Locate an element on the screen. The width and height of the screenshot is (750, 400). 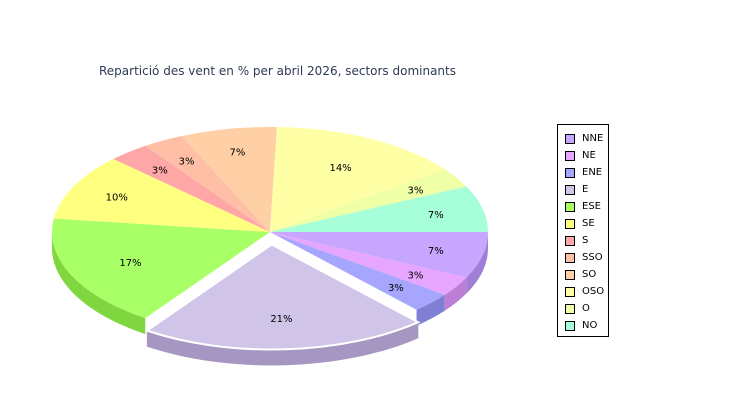
legend-item-ese: ESE is located at coordinates (583, 206).